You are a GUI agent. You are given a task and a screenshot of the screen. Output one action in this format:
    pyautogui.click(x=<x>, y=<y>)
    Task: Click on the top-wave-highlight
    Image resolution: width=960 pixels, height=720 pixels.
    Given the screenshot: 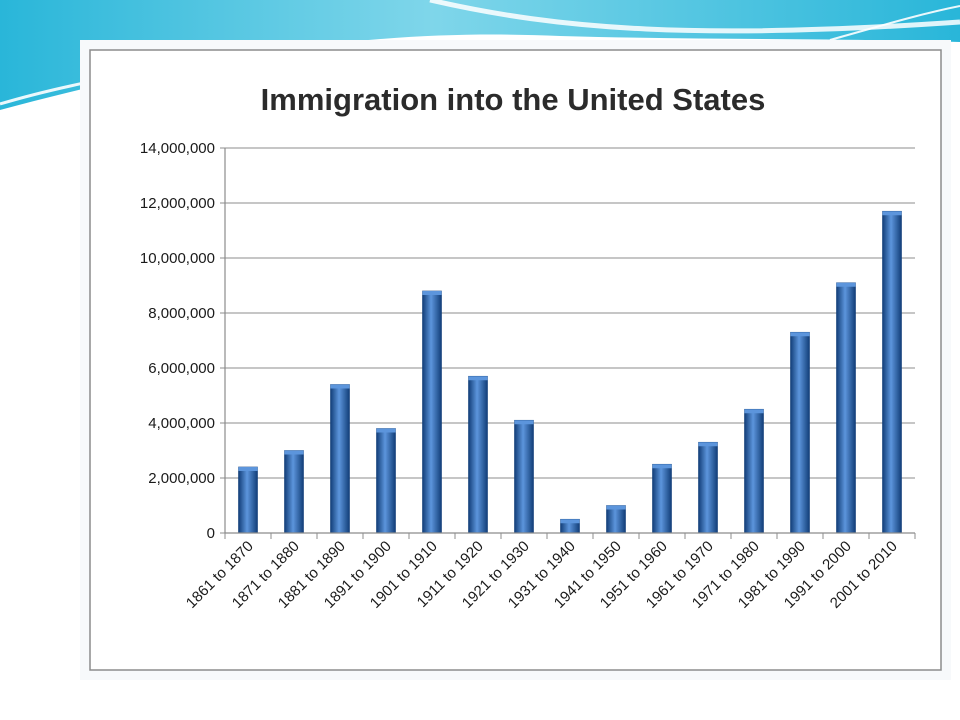 What is the action you would take?
    pyautogui.click(x=694, y=17)
    